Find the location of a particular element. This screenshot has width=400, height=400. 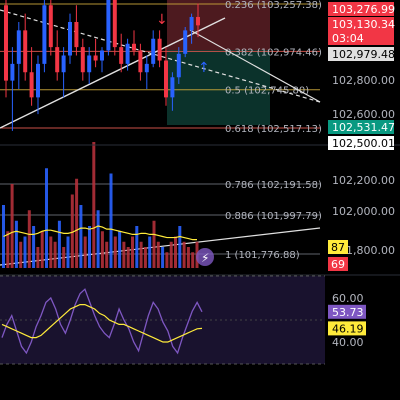

rsi-line is located at coordinates (102, 321).